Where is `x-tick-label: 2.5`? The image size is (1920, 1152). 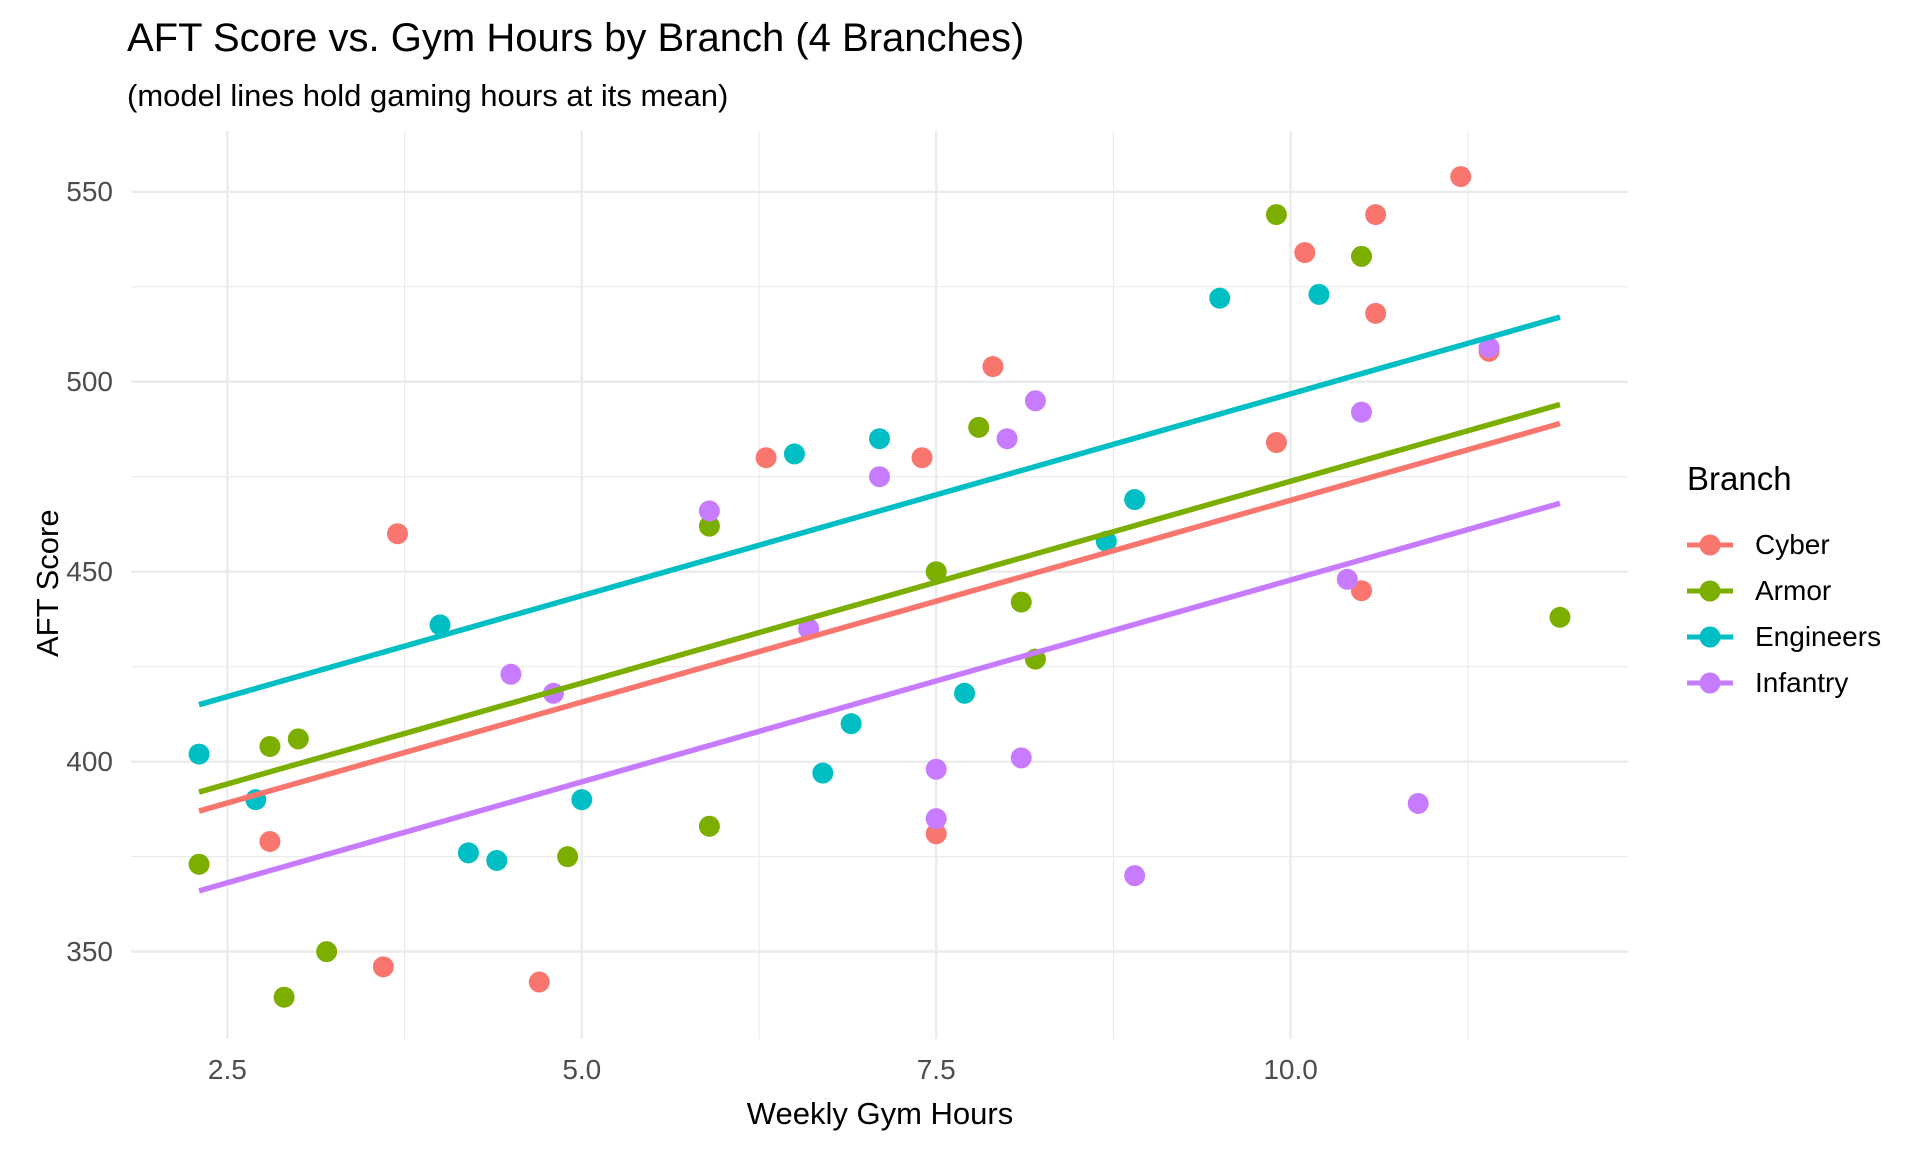 x-tick-label: 2.5 is located at coordinates (227, 1069).